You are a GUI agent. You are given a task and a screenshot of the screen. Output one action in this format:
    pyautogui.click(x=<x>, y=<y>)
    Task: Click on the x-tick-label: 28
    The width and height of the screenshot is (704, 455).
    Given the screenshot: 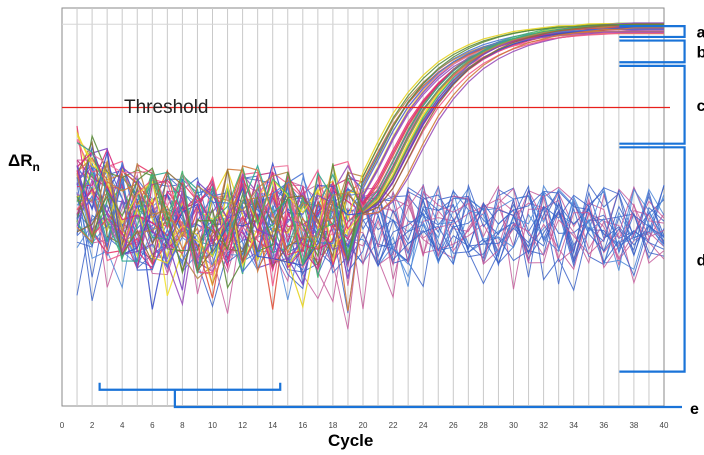 What is the action you would take?
    pyautogui.click(x=483, y=425)
    